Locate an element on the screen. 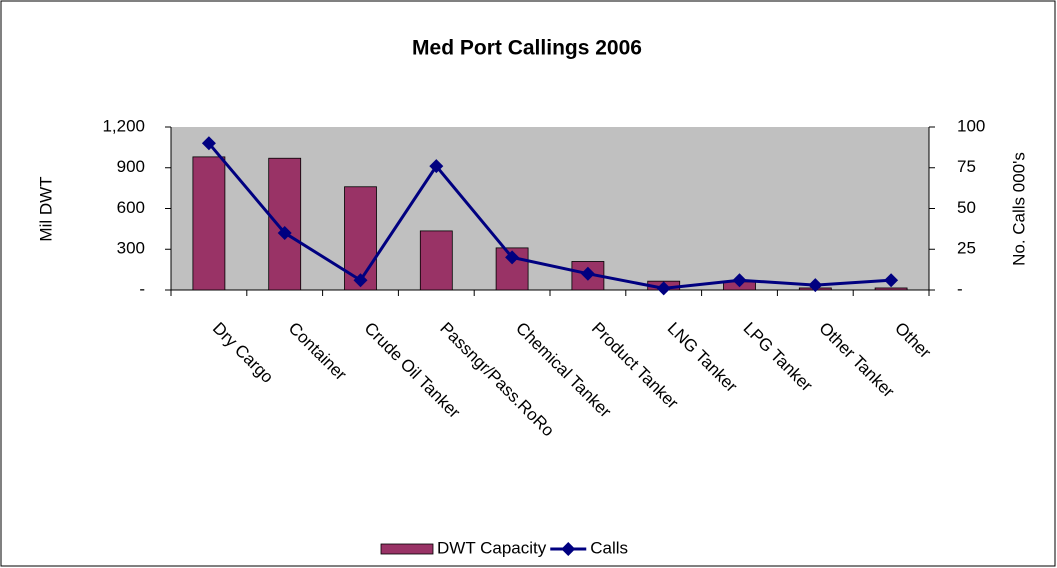 The image size is (1057, 568). legend-label: DWT Capacity is located at coordinates (492, 547).